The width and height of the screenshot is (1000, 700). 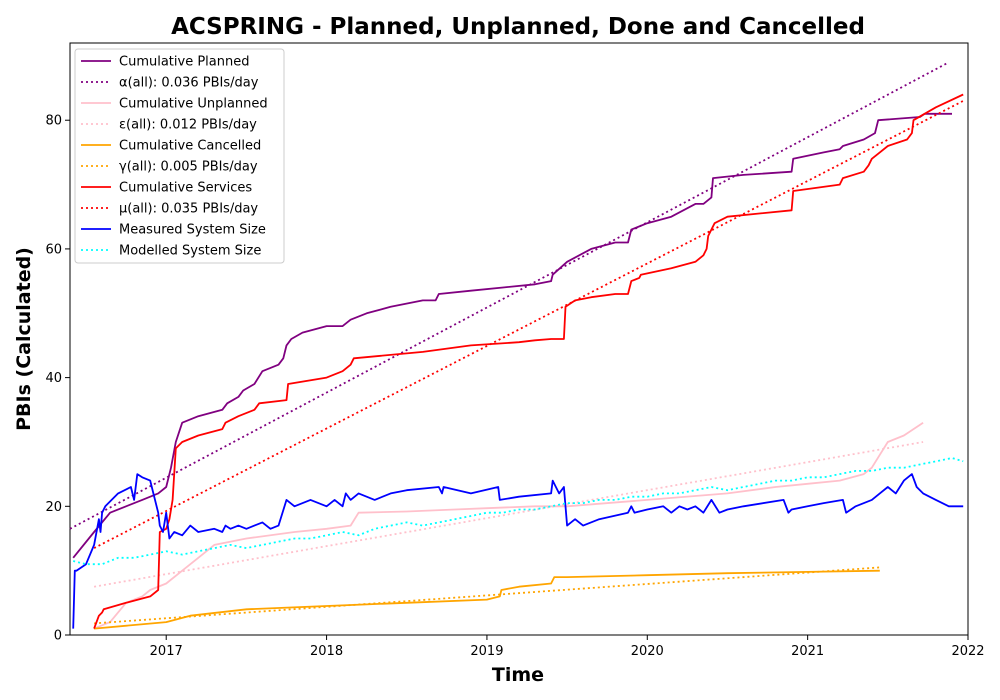 What do you see at coordinates (24, 339) in the screenshot?
I see `y-axis-label: PBIs (Calculated)` at bounding box center [24, 339].